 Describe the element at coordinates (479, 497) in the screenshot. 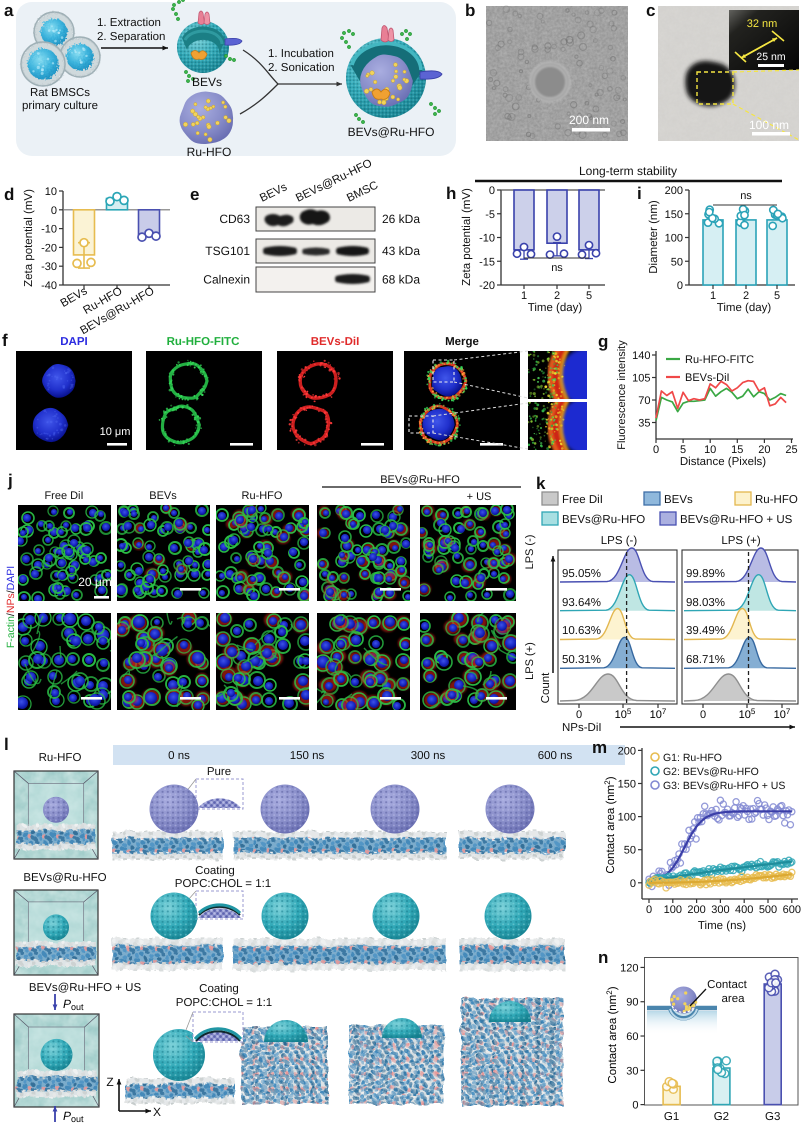

I see `svg-text: + US` at that location.